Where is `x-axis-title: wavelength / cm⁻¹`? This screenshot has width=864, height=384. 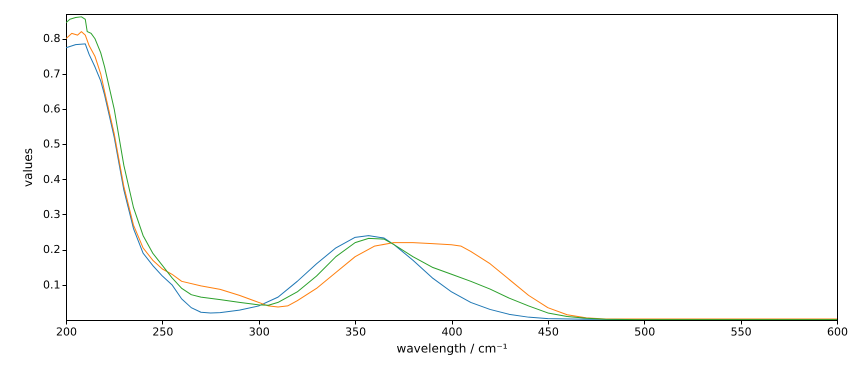
x-axis-title: wavelength / cm⁻¹ is located at coordinates (452, 349).